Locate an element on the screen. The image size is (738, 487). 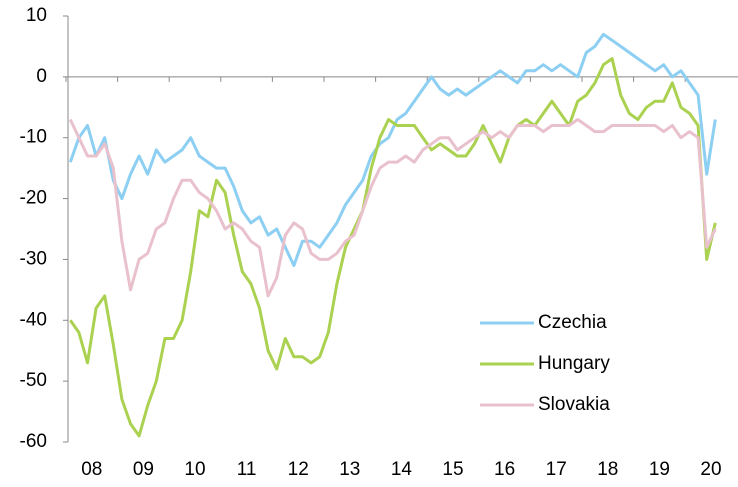
x-tick-label: 11 is located at coordinates (247, 469).